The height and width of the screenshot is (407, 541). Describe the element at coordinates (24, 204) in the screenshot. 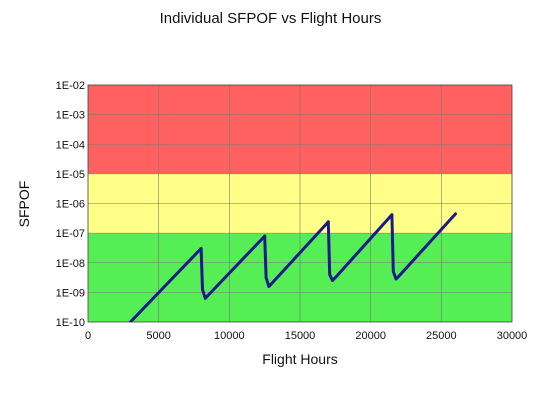

I see `y-axis-title: SFPOF` at that location.